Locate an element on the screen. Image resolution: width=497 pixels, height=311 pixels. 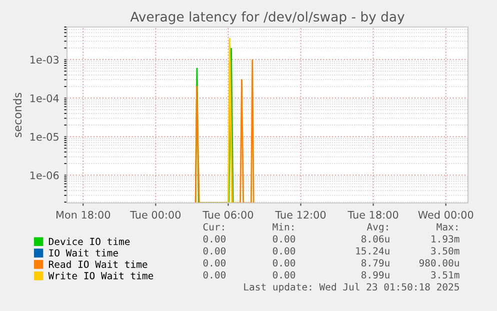
x-tick-label: Wed 00:00 is located at coordinates (446, 214).